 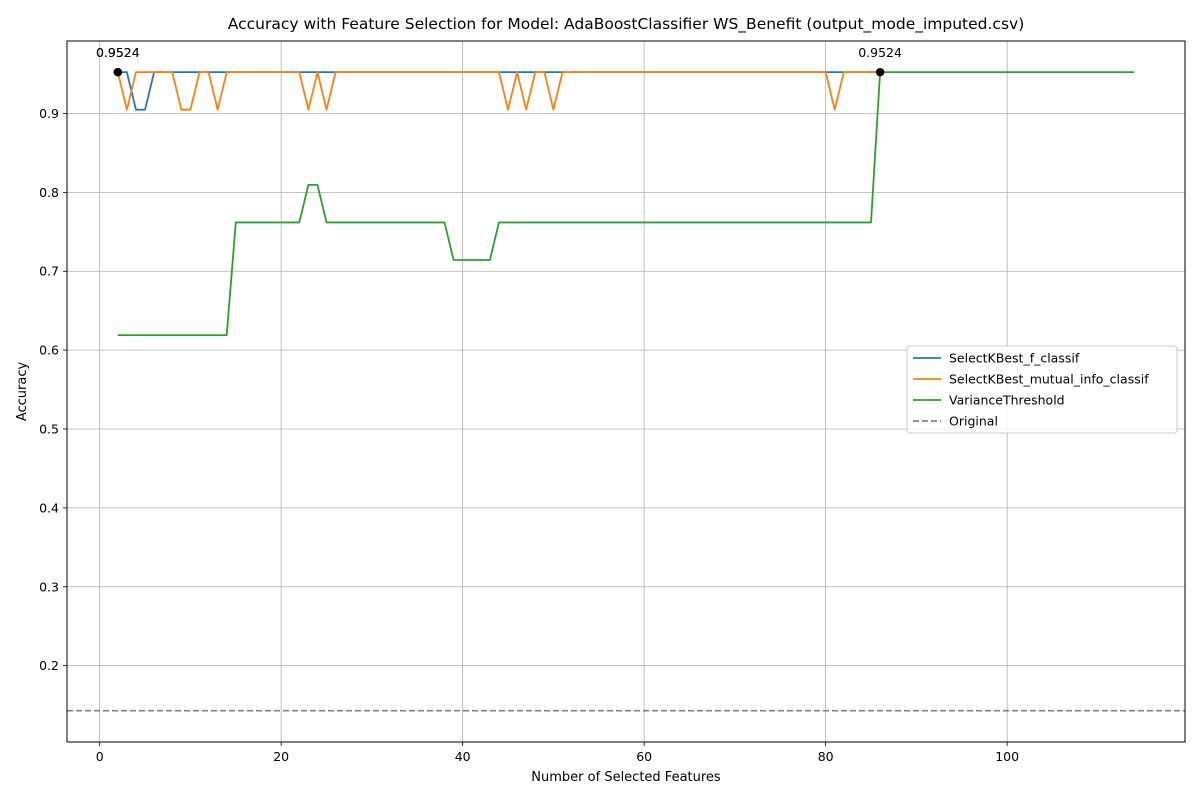 What do you see at coordinates (100, 756) in the screenshot?
I see `x-tick-label: 0` at bounding box center [100, 756].